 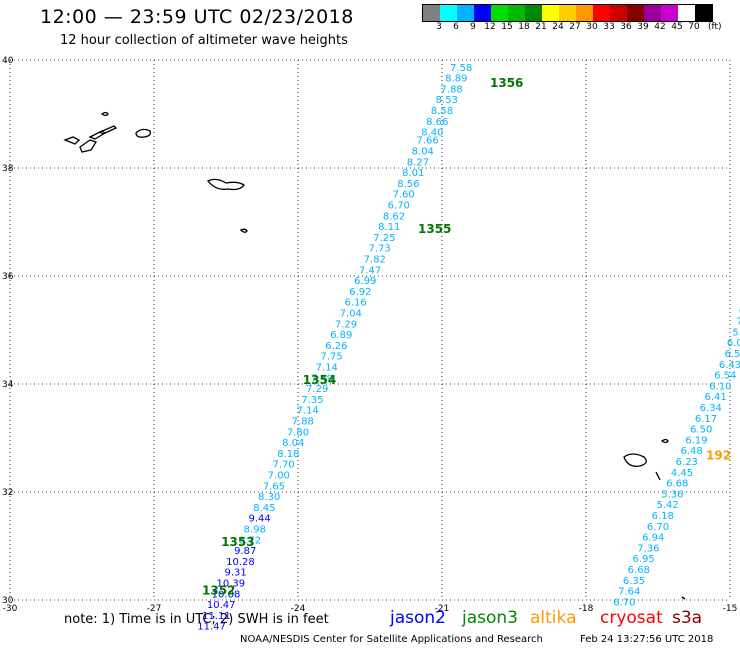 What do you see at coordinates (437, 122) in the screenshot?
I see `swh-observation: 8.66` at bounding box center [437, 122].